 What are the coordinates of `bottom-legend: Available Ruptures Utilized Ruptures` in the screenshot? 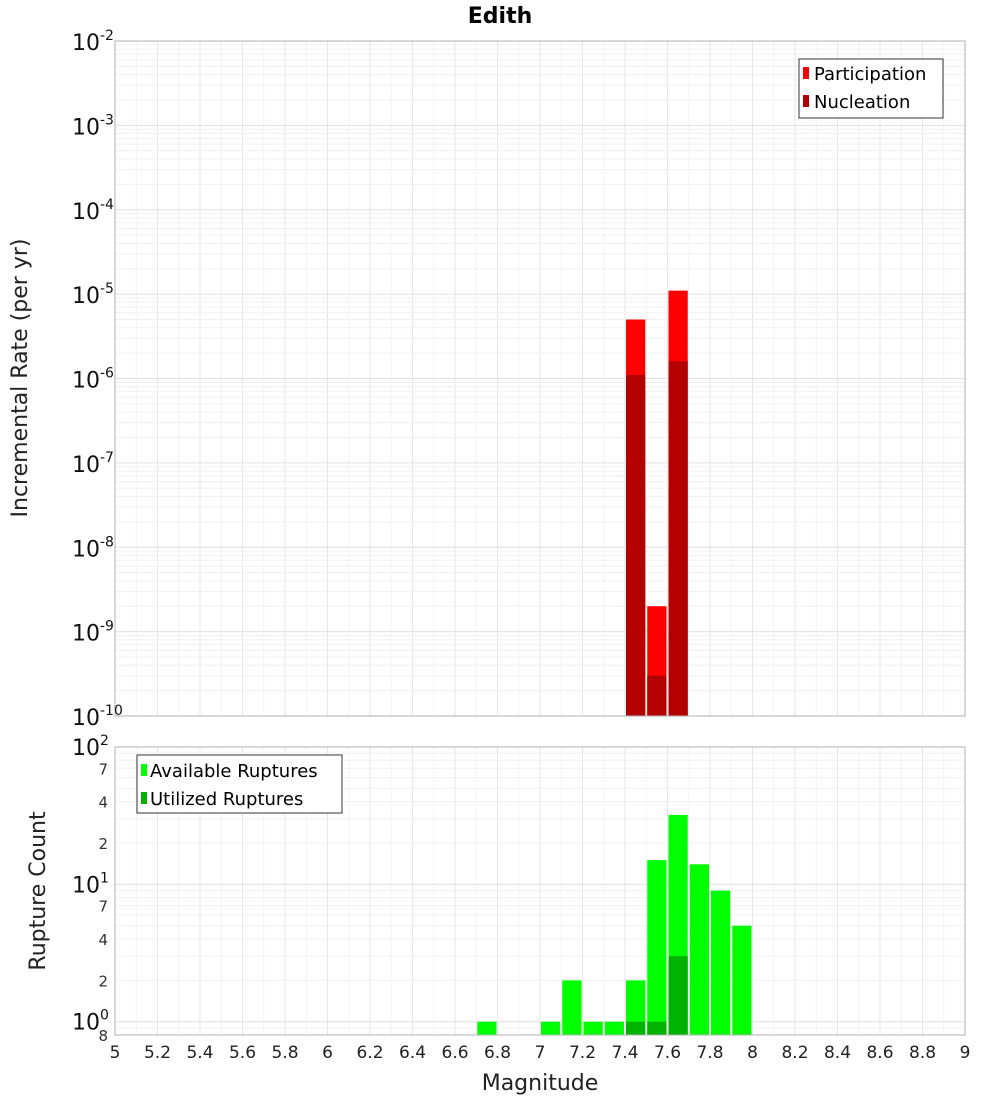 It's located at (239, 784).